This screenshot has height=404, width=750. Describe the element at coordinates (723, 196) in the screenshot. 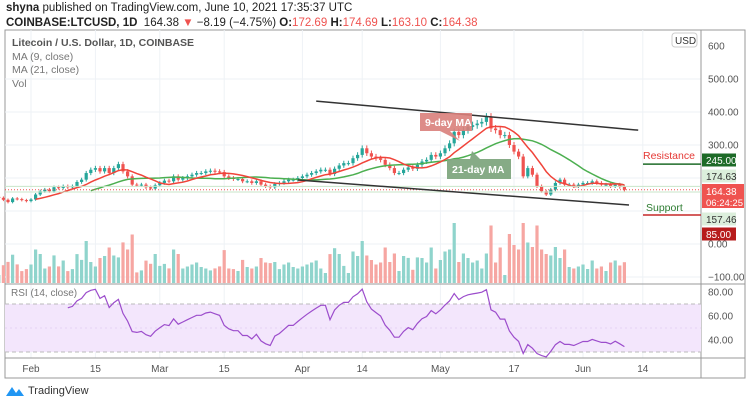

I see `price-tag-last` at that location.